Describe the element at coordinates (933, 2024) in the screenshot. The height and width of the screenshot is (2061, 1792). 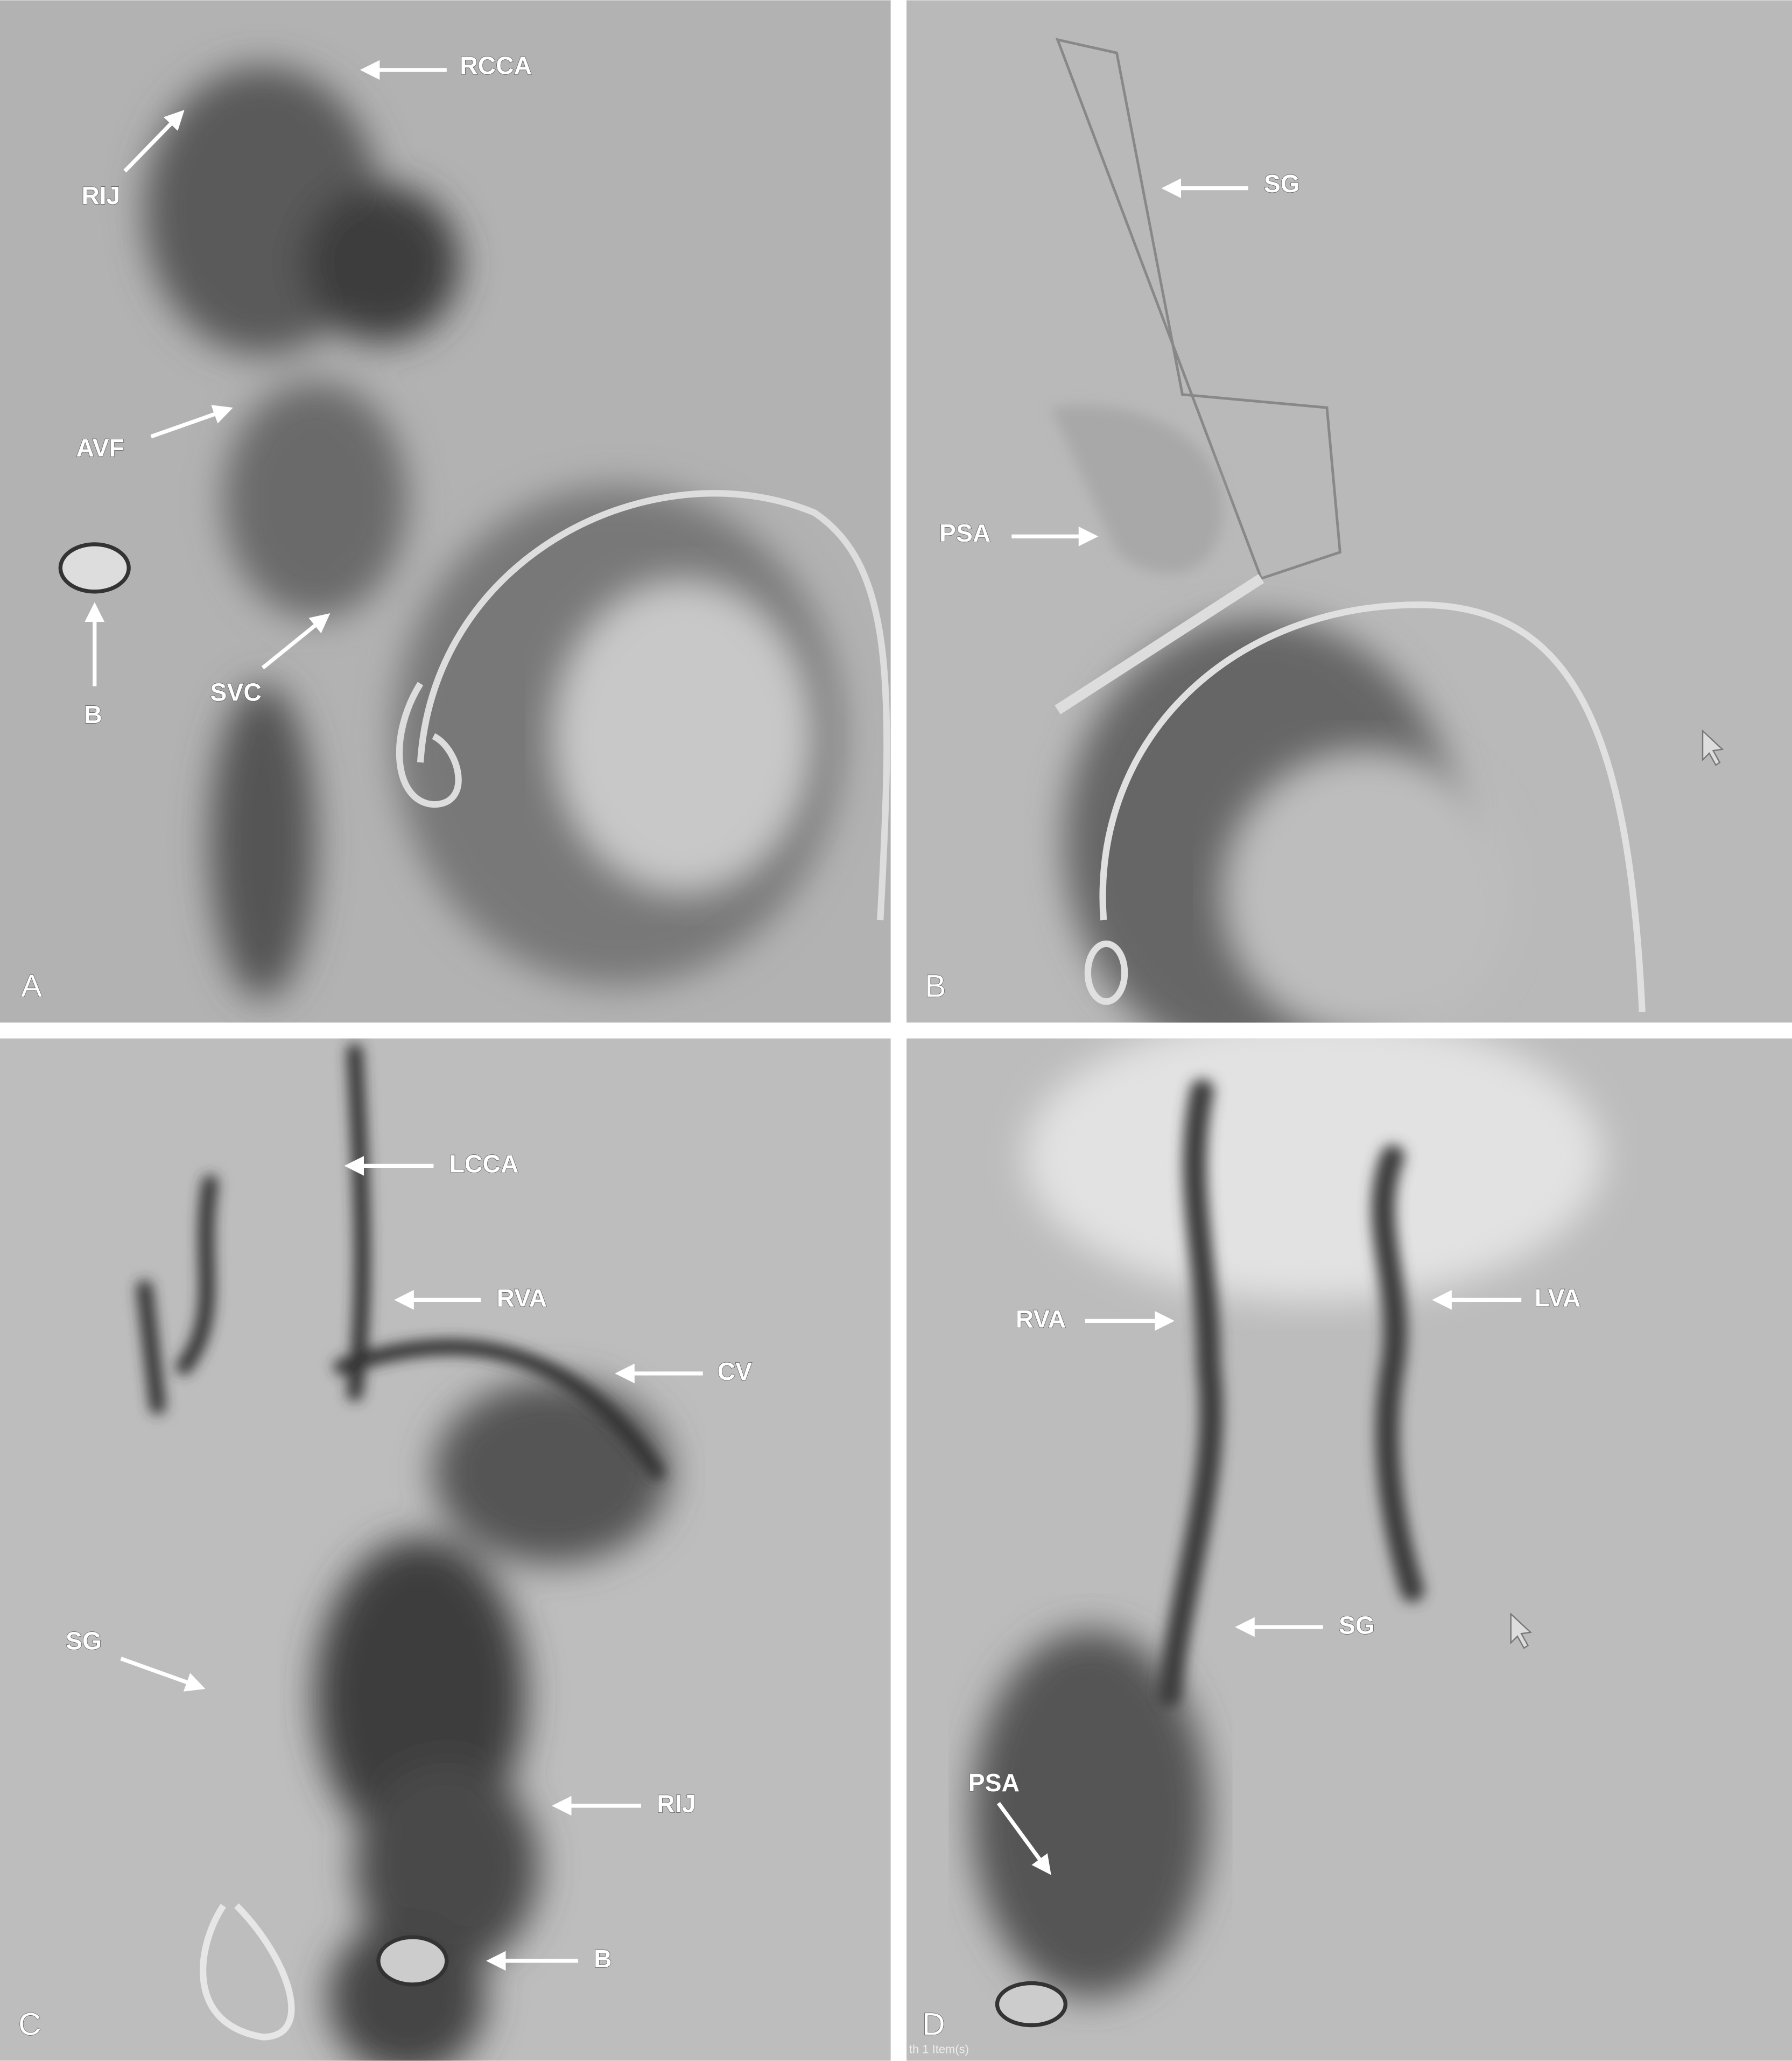
I see `panel-letter: D` at that location.